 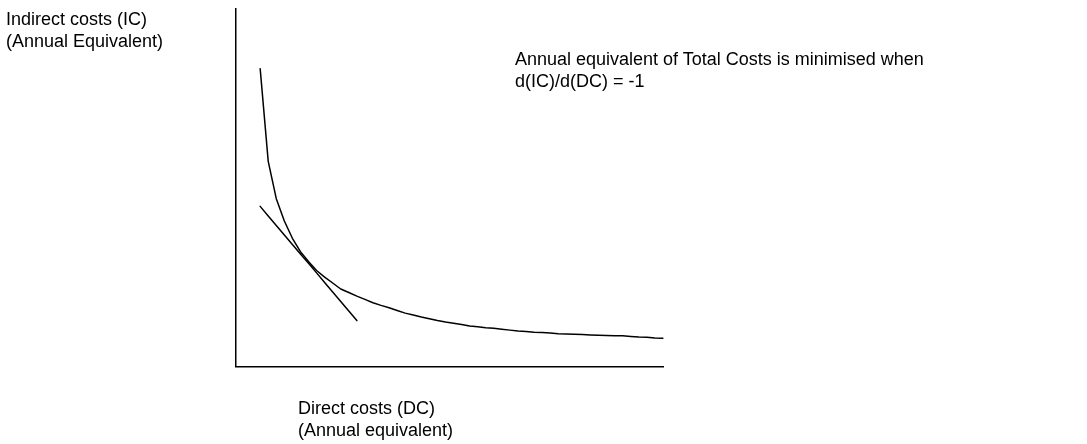 I want to click on annotation: Annual equivalent of Total Costs is minimised when d(IC)/d(DC) = -1, so click(x=719, y=70).